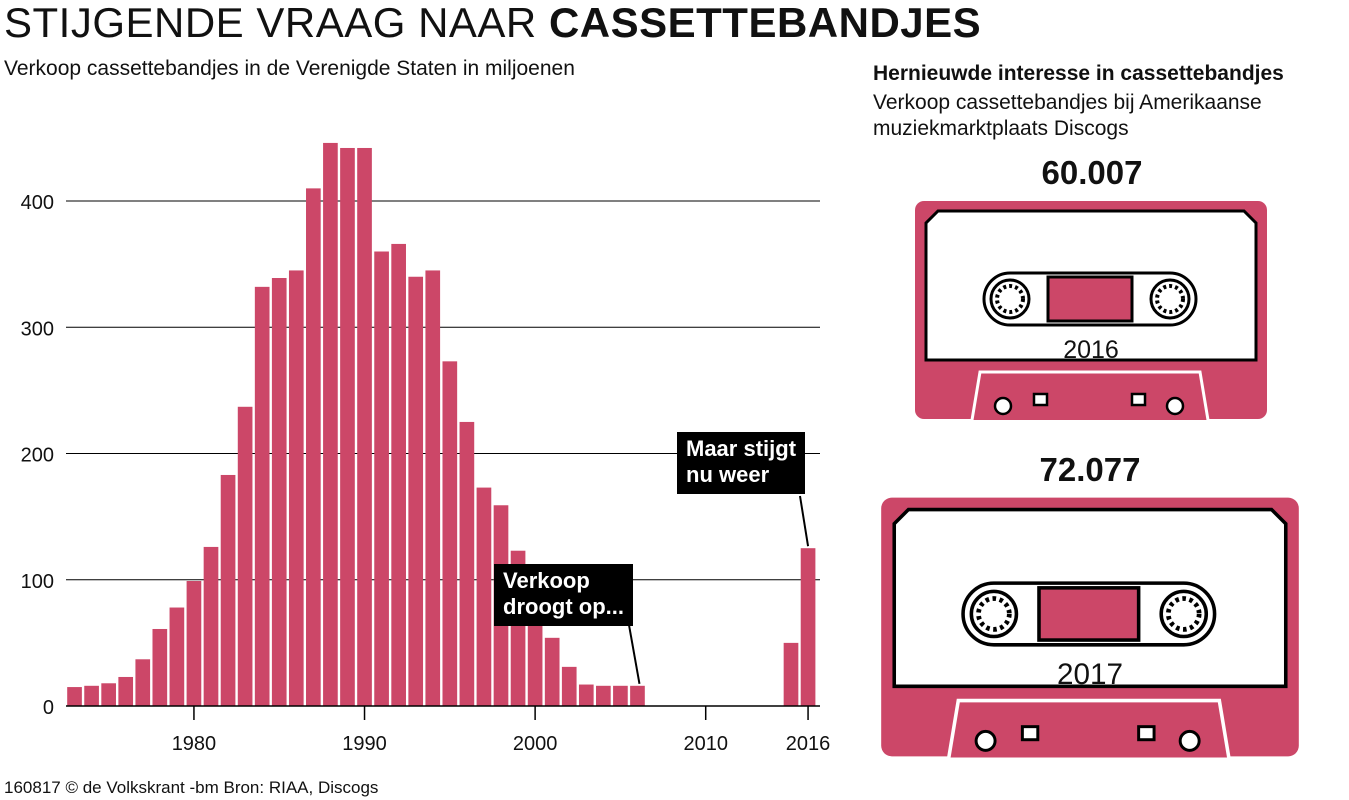 The width and height of the screenshot is (1349, 800). I want to click on bar-1973, so click(74, 696).